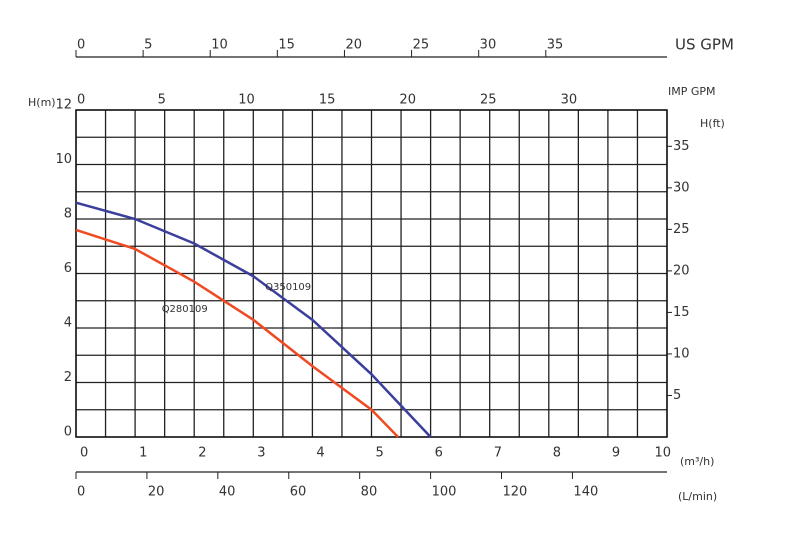  What do you see at coordinates (68, 432) in the screenshot?
I see `y-tick-label: 0` at bounding box center [68, 432].